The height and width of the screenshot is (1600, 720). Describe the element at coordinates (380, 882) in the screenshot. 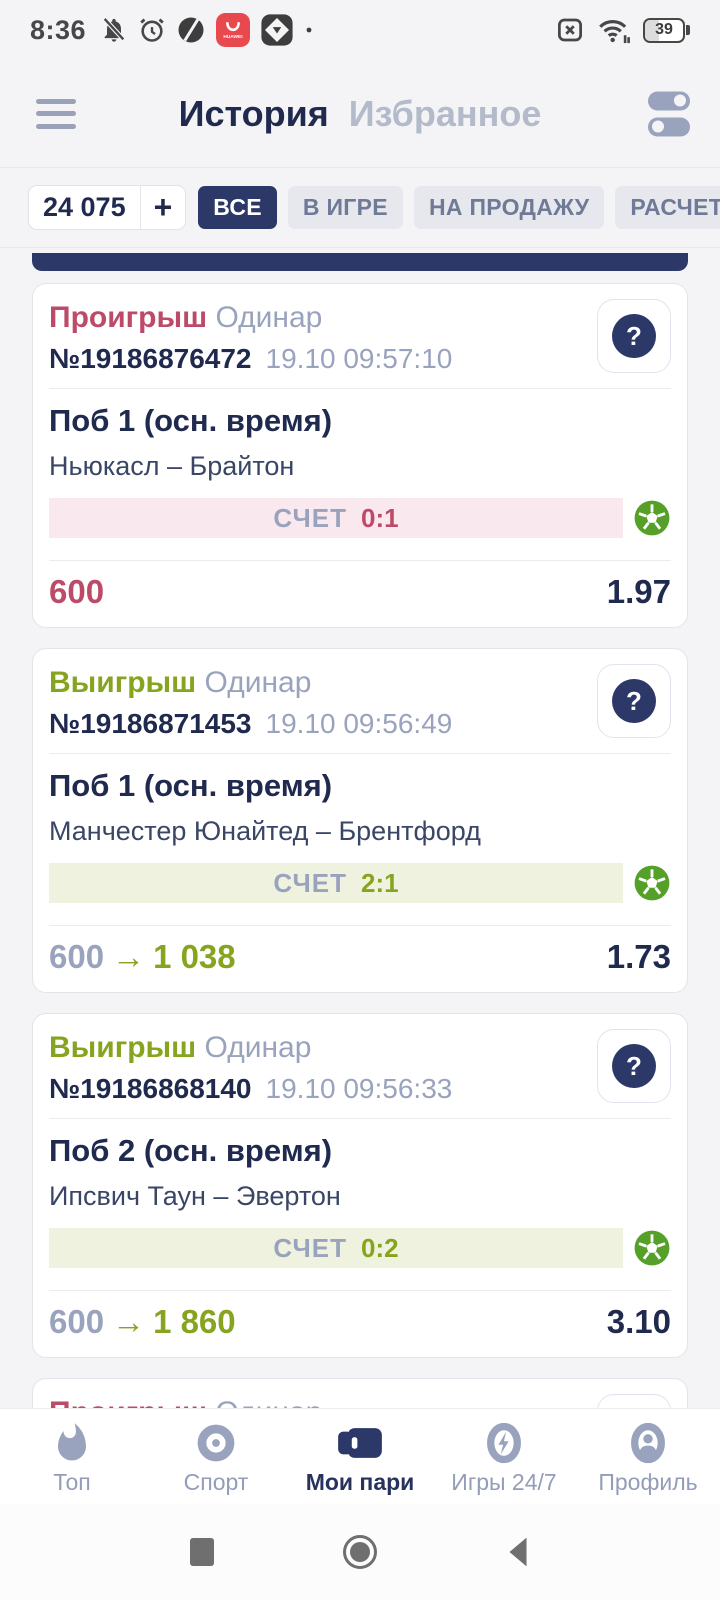

I see `score-value: 2:1` at that location.